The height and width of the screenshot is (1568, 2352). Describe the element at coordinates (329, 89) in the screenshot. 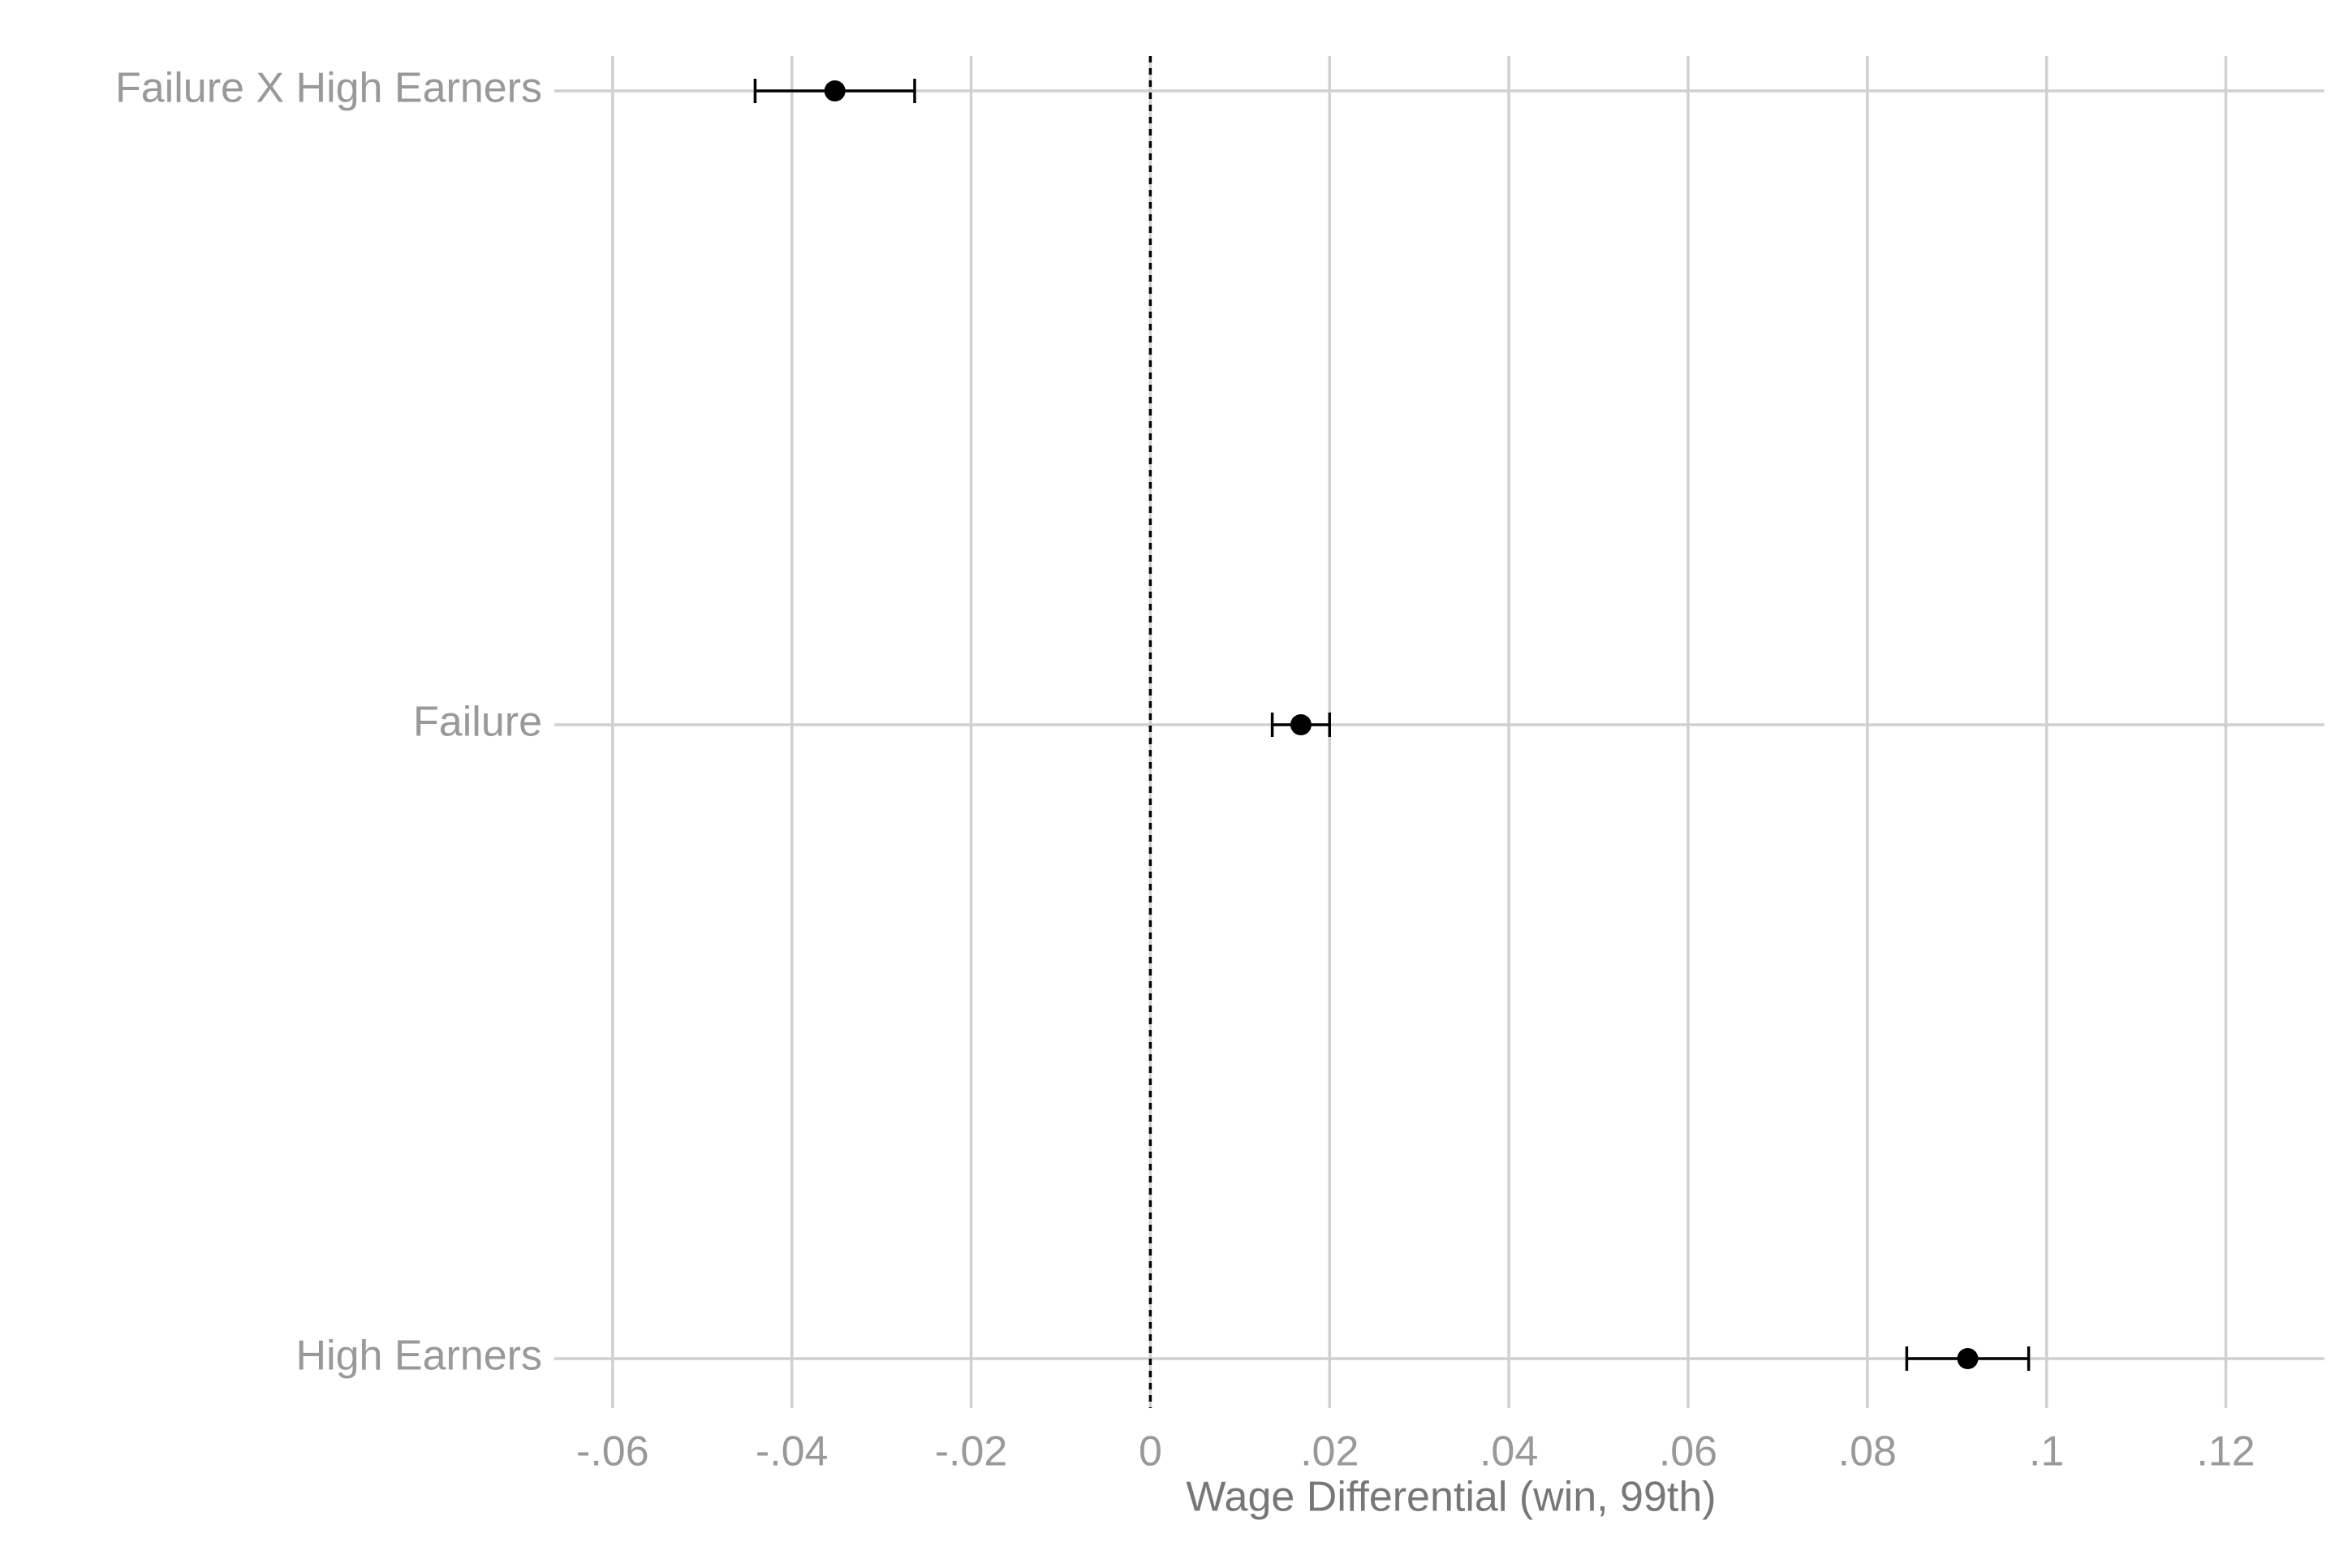

I see `y-tick-label: Failure X High Earners` at that location.